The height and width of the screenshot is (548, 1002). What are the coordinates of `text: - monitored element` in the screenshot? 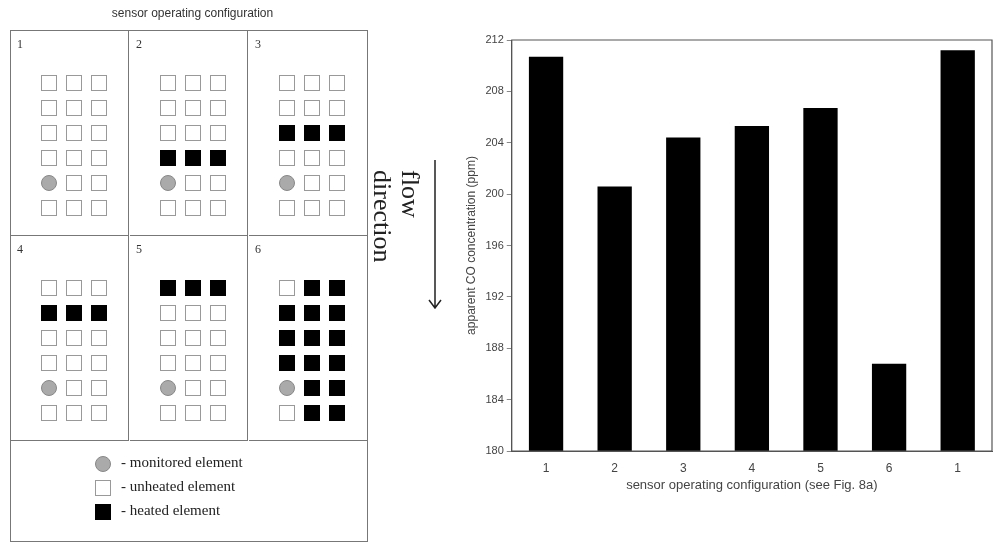 It's located at (182, 462).